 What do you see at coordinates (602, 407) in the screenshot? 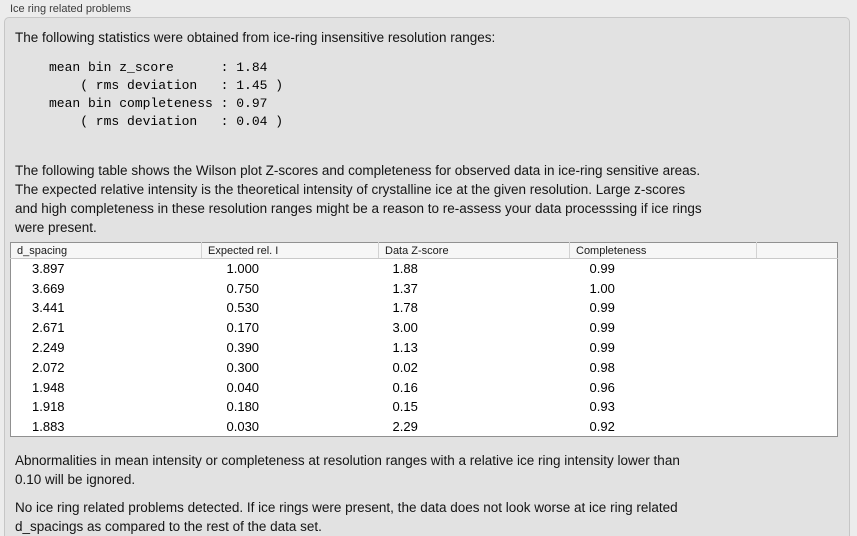
I see `cell-completeness: 0.93` at bounding box center [602, 407].